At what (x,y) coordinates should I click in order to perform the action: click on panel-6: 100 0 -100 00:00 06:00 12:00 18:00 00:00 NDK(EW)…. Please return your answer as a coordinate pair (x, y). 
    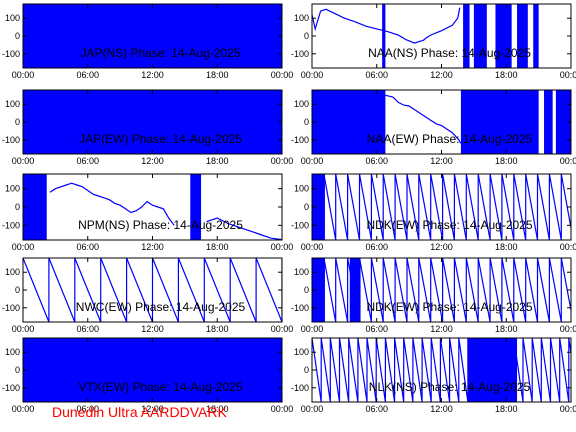
    Looking at the image, I should click on (433, 212).